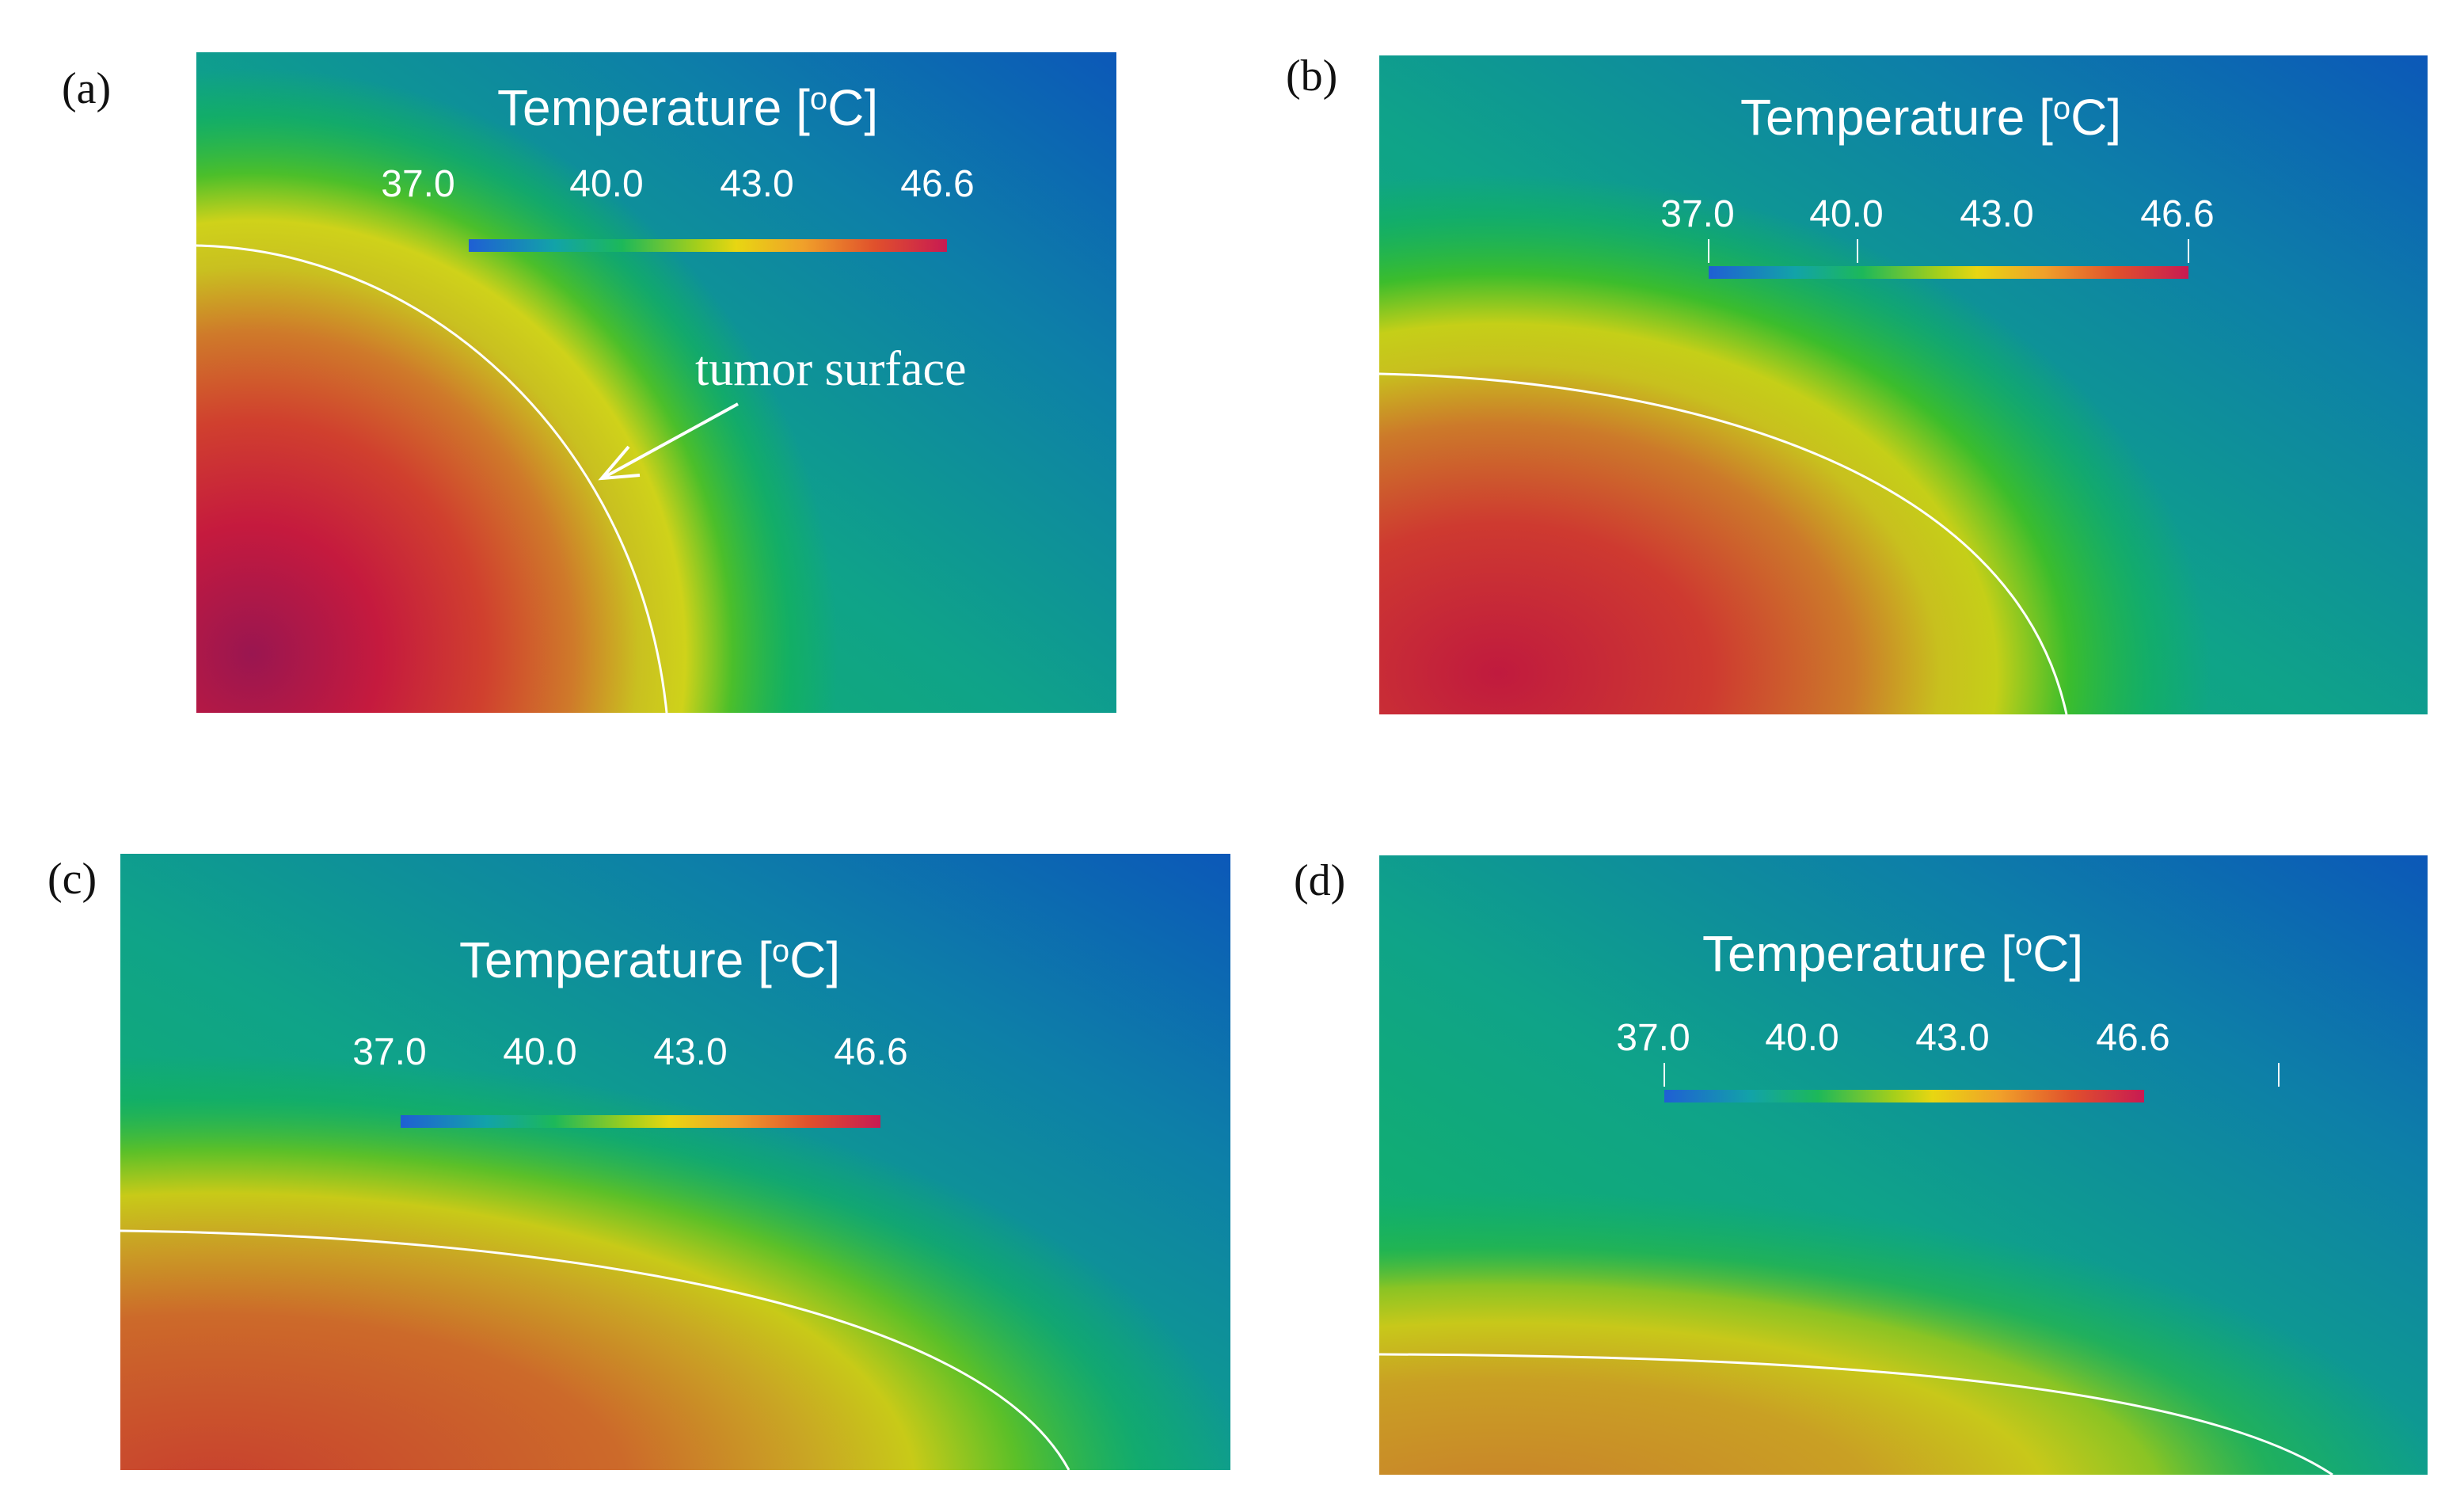 This screenshot has height=1508, width=2464. What do you see at coordinates (72, 879) in the screenshot?
I see `panel-label-c: (c)` at bounding box center [72, 879].